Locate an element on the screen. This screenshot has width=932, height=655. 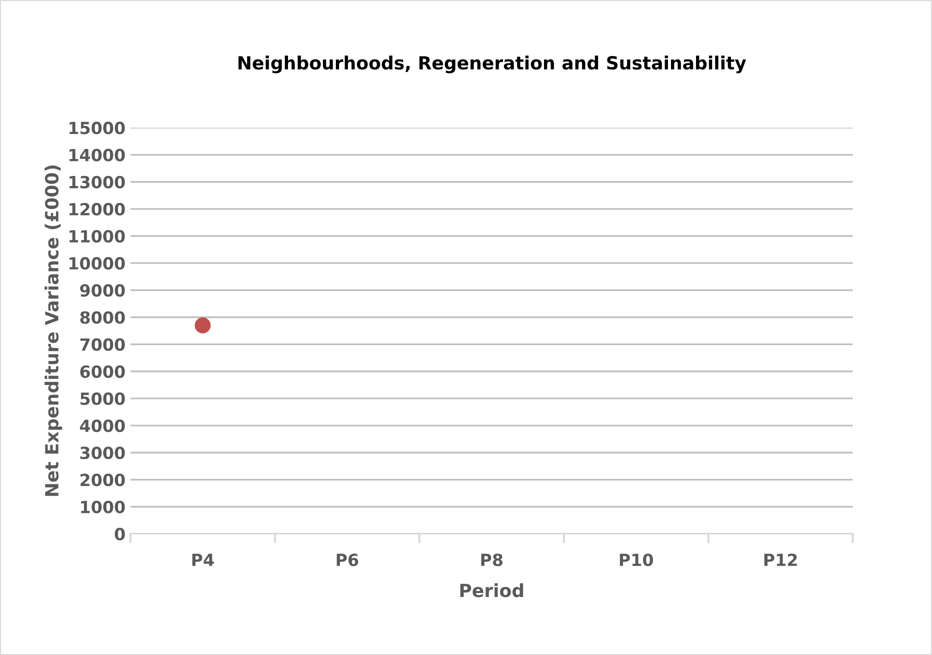
y-tick-label: 10000 is located at coordinates (97, 263).